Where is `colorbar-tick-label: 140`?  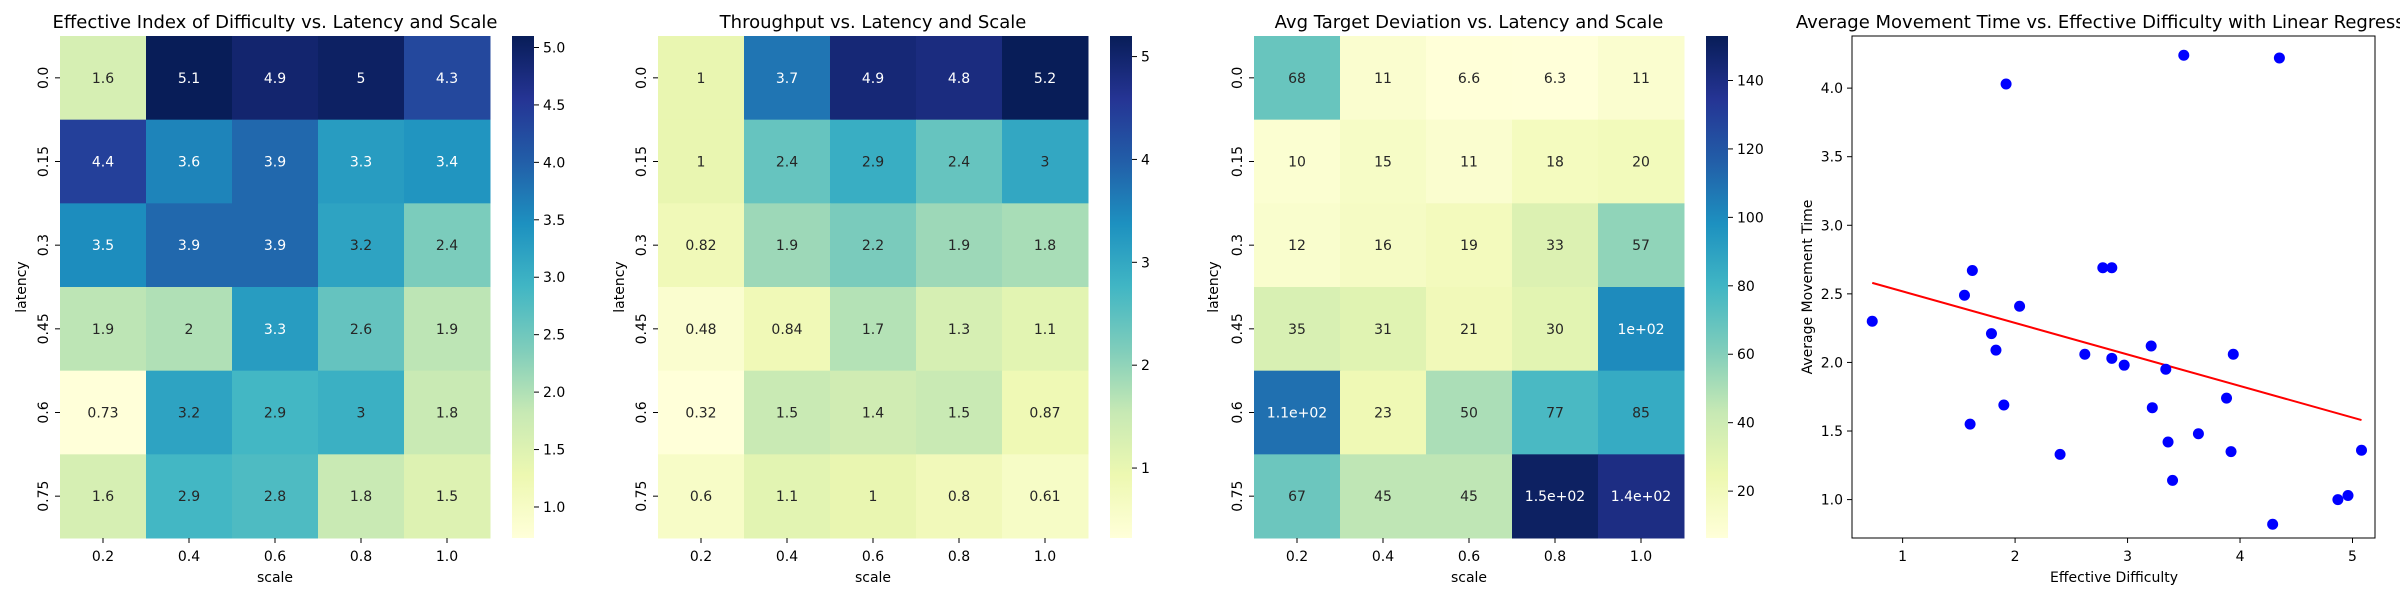 colorbar-tick-label: 140 is located at coordinates (1750, 81).